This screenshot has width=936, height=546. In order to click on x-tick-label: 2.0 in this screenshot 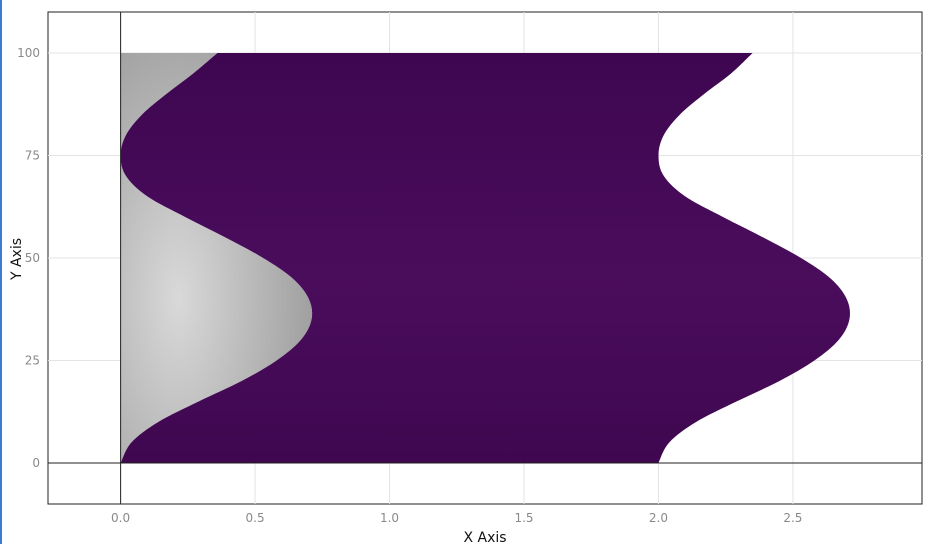, I will do `click(658, 518)`.